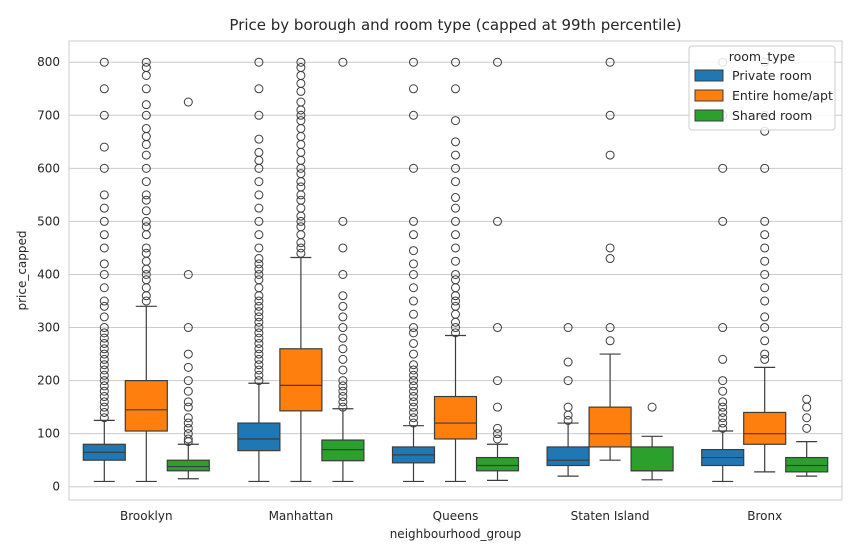  What do you see at coordinates (772, 75) in the screenshot?
I see `legend-label: Private room` at bounding box center [772, 75].